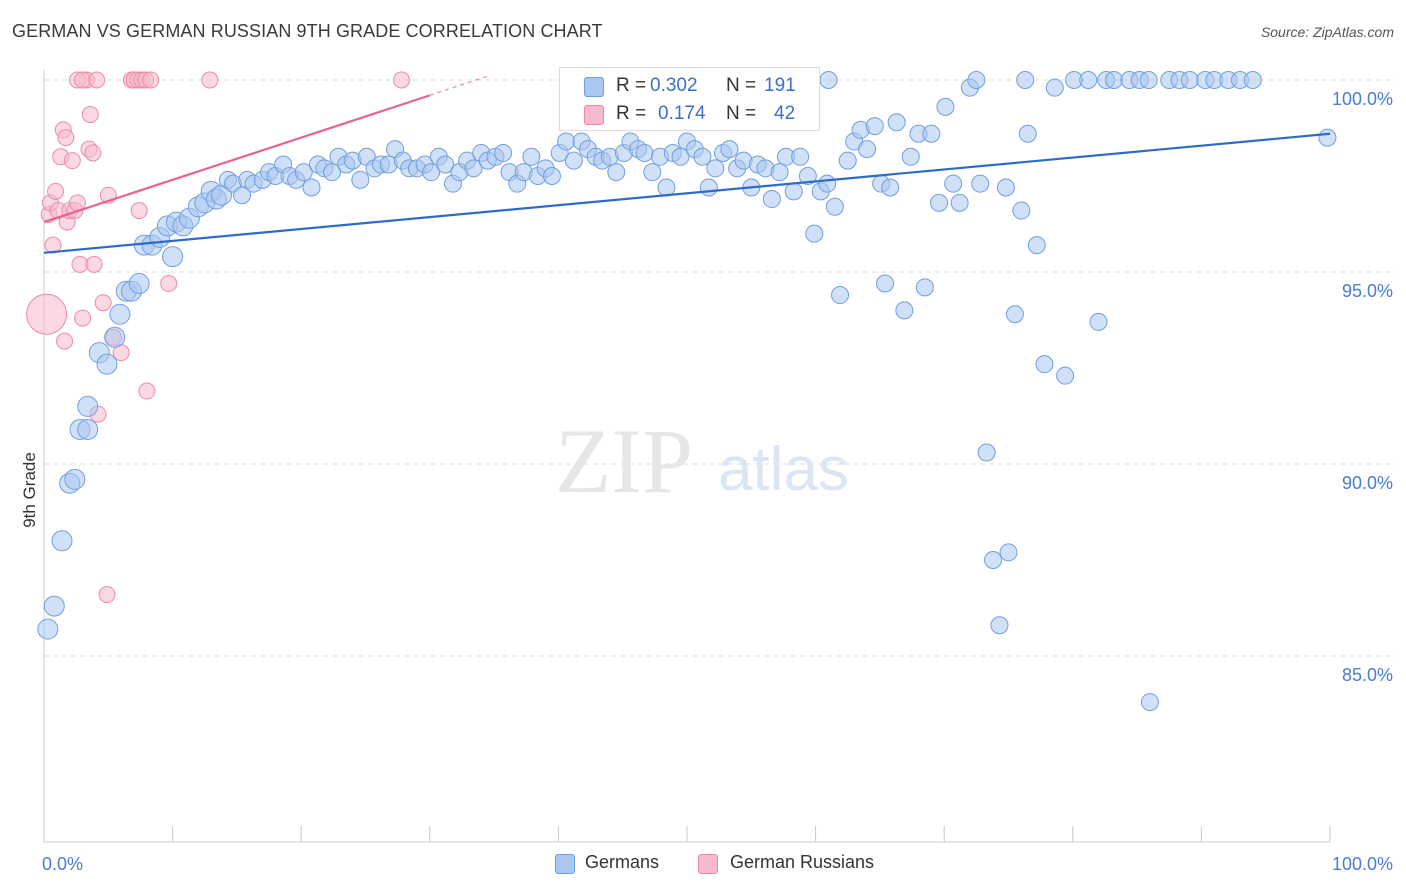 This screenshot has height=892, width=1406. Describe the element at coordinates (594, 115) in the screenshot. I see `legend-swatch-german-russians` at that location.